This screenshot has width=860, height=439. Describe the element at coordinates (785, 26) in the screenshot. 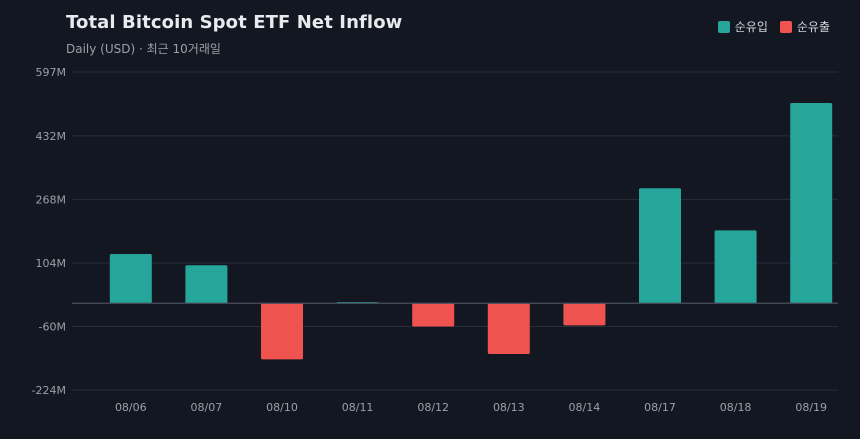

I see `legend-swatch-outflow` at that location.